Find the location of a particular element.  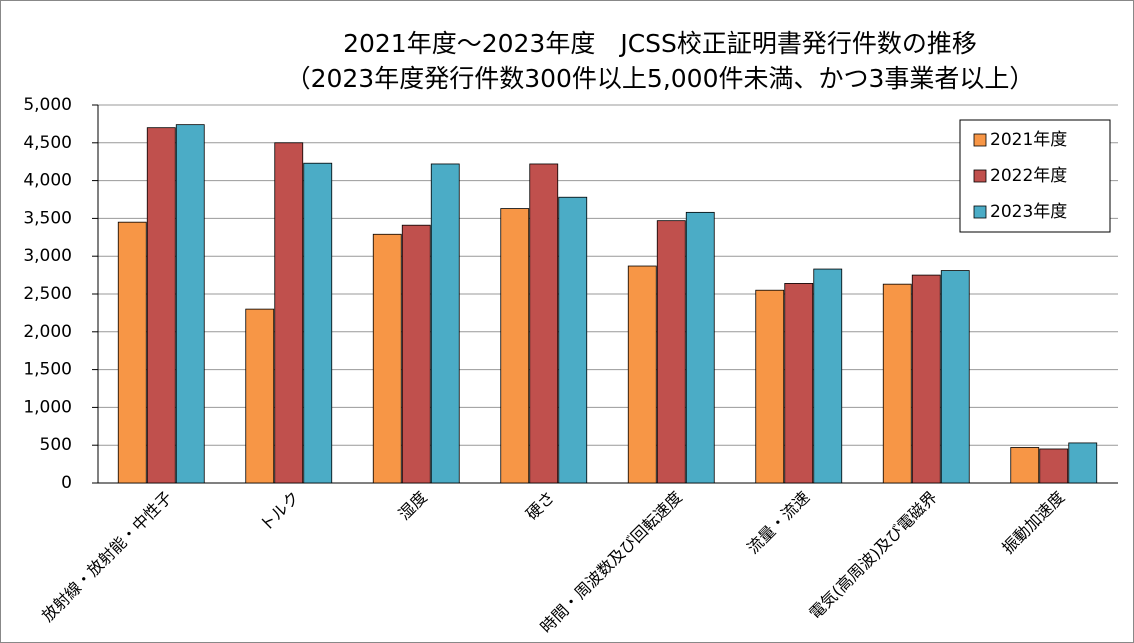

legend-label: 2023年度 is located at coordinates (1028, 212).